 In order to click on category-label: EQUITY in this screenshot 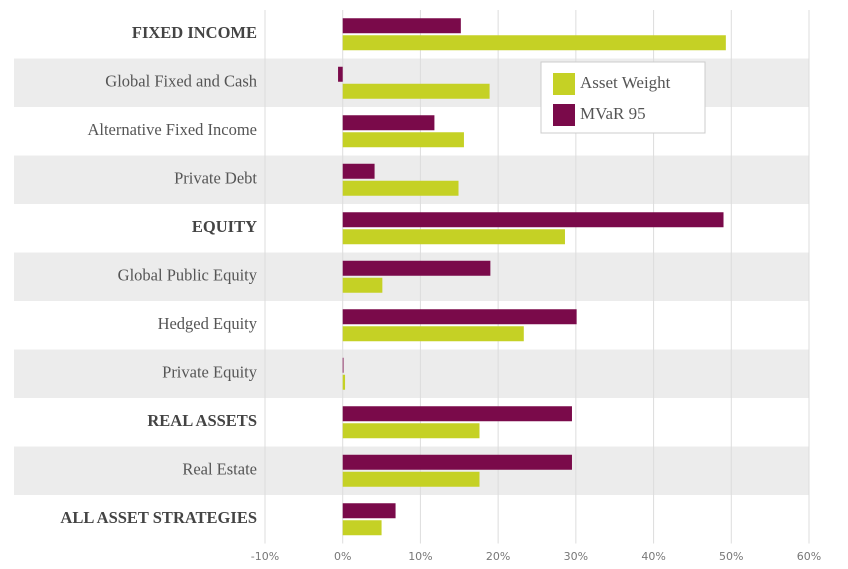, I will do `click(224, 226)`.